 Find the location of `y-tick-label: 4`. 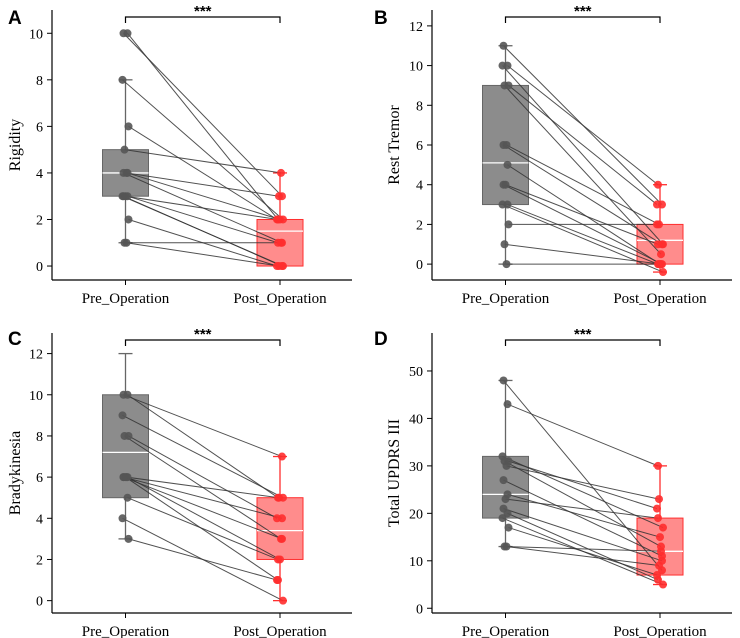

y-tick-label: 4 is located at coordinates (39, 519).